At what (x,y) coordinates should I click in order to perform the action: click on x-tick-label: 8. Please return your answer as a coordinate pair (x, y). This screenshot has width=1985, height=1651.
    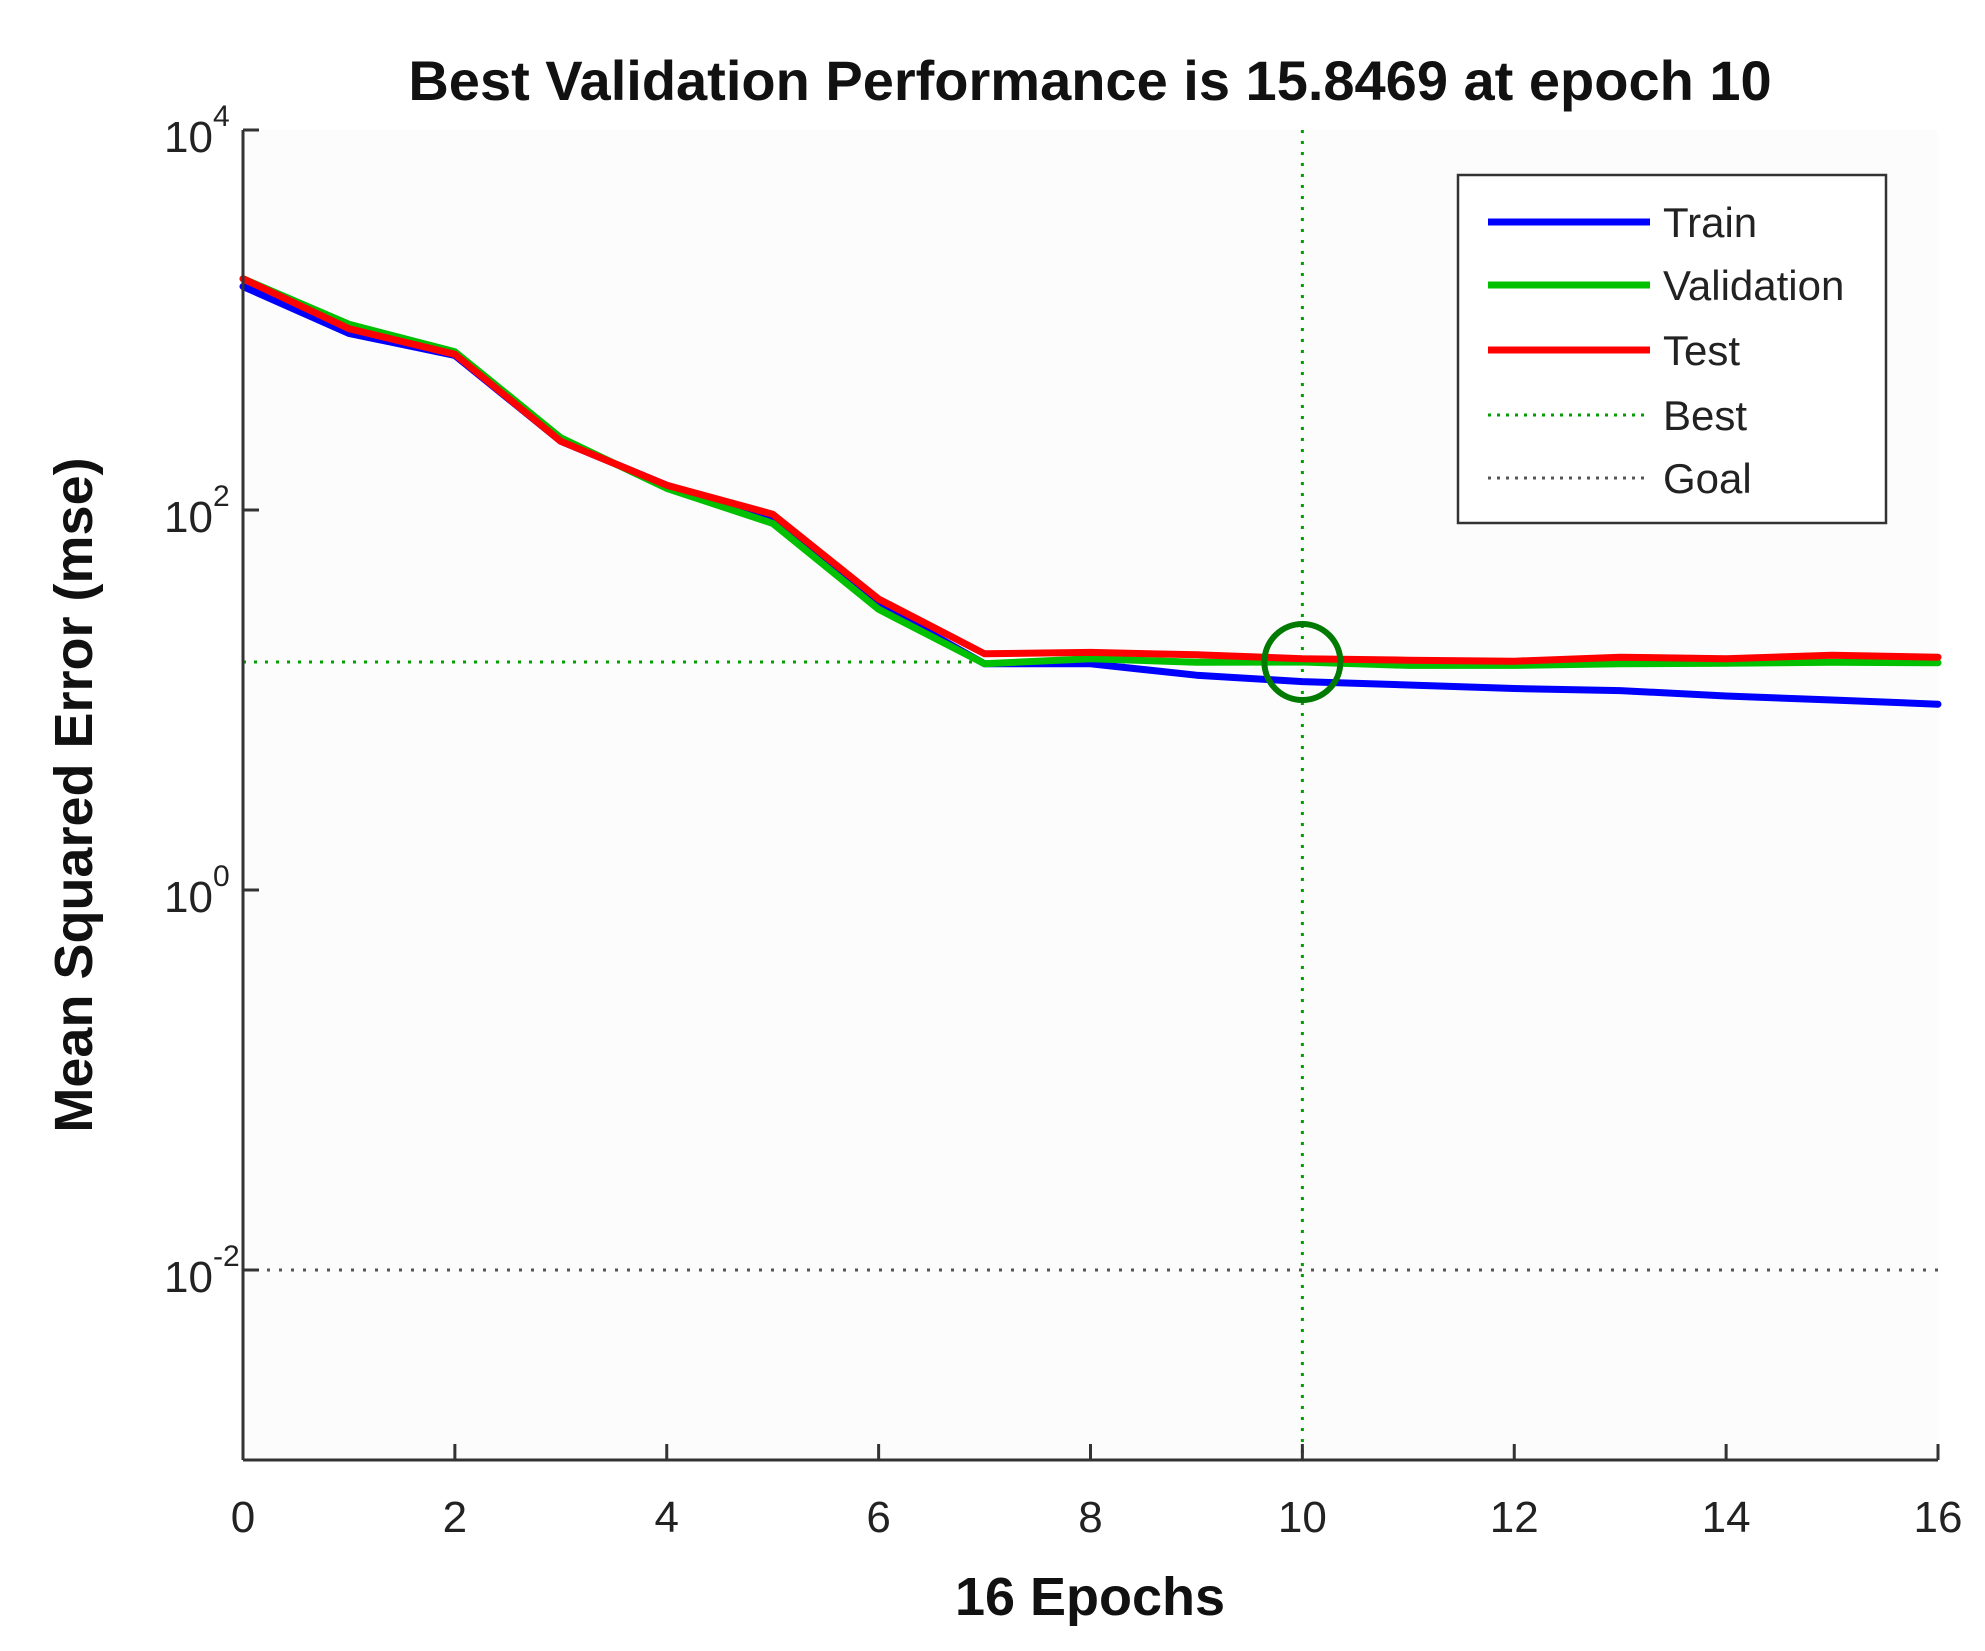
    Looking at the image, I should click on (1090, 1517).